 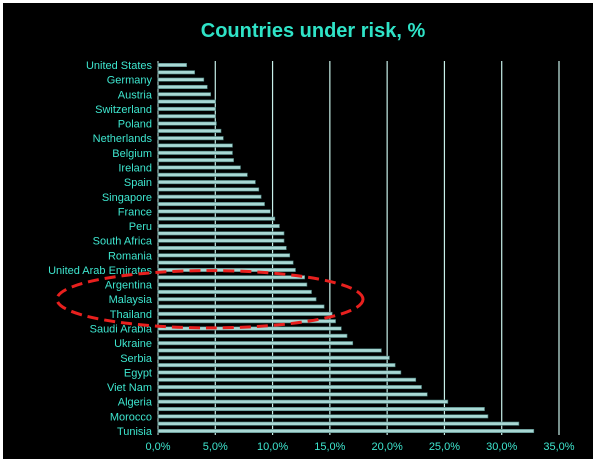 I want to click on highlight-layer, so click(x=210, y=299).